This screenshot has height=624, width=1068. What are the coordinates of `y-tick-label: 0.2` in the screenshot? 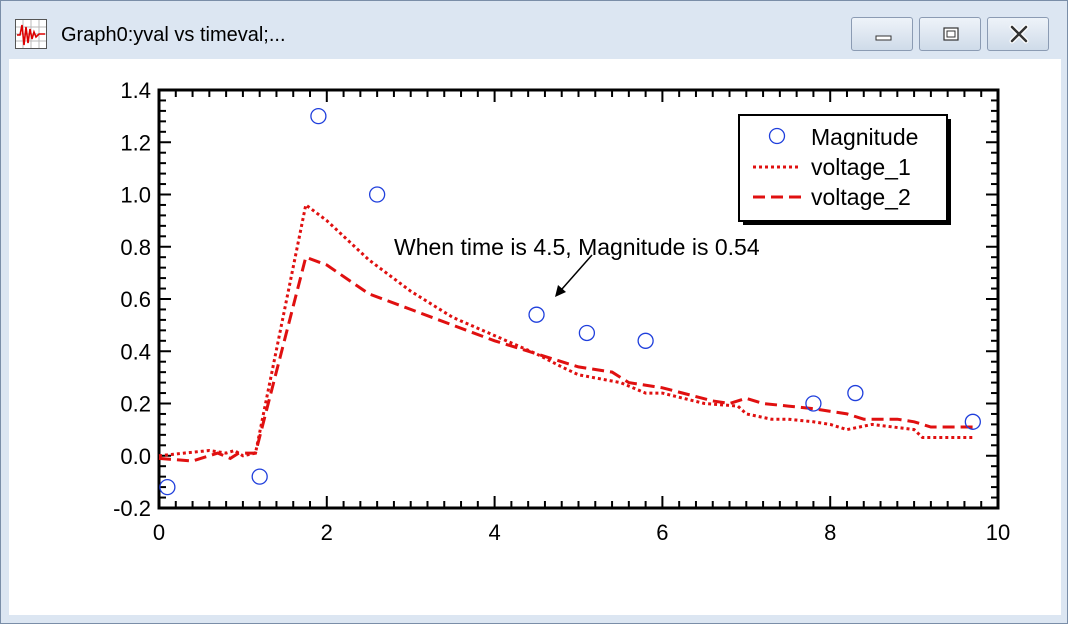 It's located at (135, 404).